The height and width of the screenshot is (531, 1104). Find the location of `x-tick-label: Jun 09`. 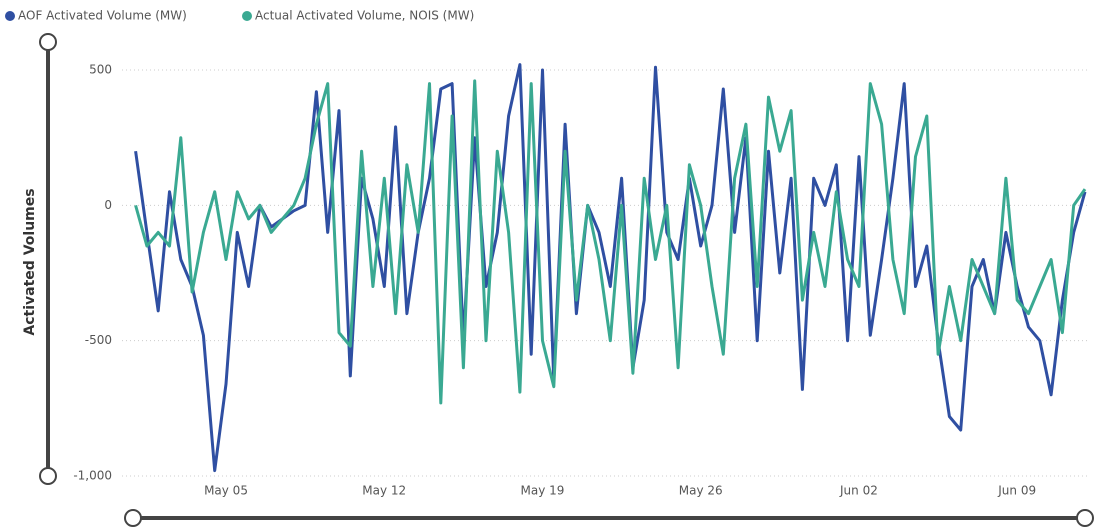

x-tick-label: Jun 09 is located at coordinates (1016, 491).